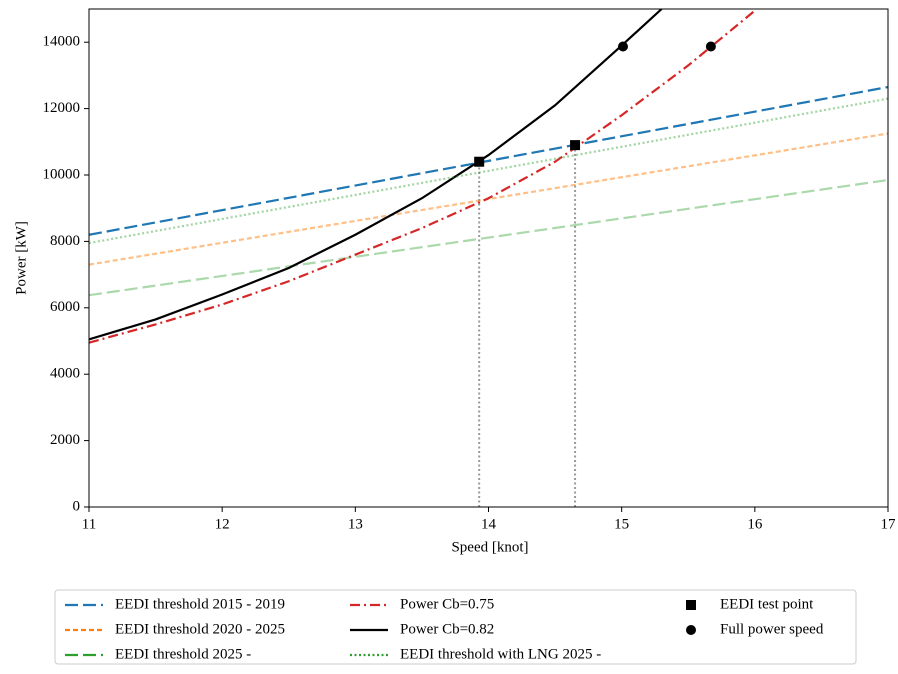 The image size is (898, 674). Describe the element at coordinates (772, 629) in the screenshot. I see `legend-label: Full power speed` at that location.